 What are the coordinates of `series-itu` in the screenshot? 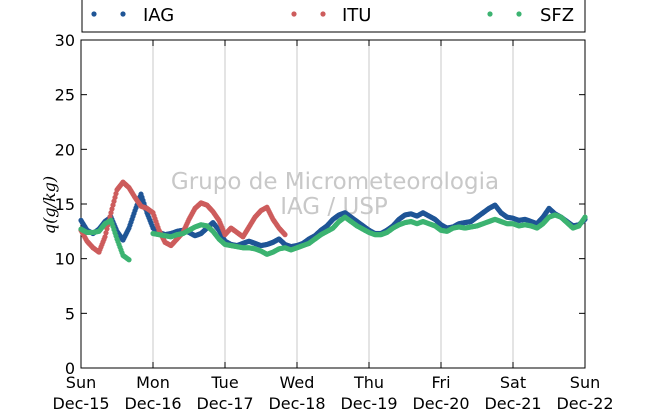 It's located at (183, 217).